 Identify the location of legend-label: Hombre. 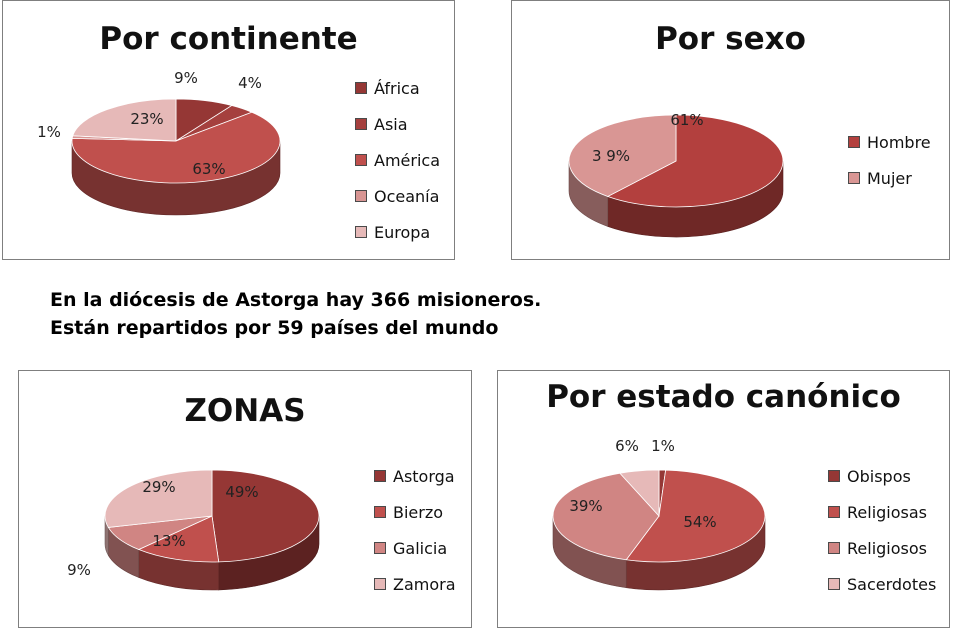
(899, 142).